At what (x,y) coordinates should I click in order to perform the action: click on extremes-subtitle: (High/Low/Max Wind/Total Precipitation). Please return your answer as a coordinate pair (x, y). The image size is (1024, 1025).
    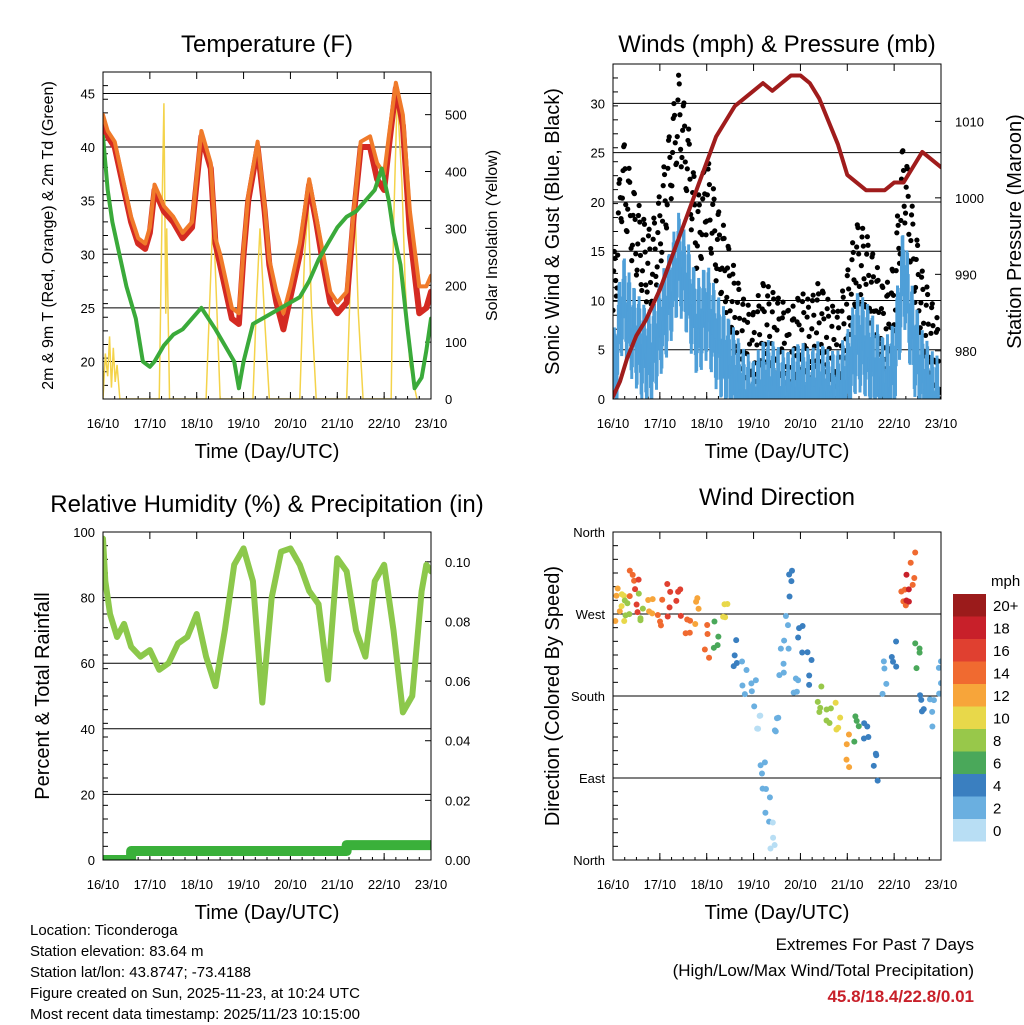
    Looking at the image, I should click on (823, 970).